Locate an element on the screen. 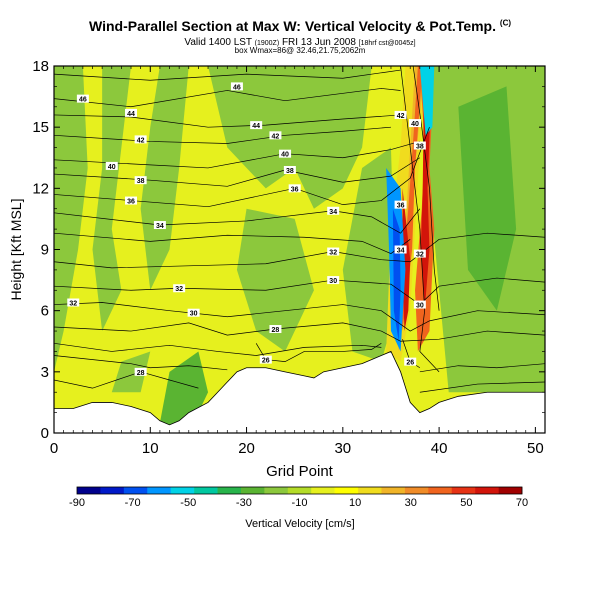 Image resolution: width=600 pixels, height=600 pixels. colorbar-tick-label: -70 is located at coordinates (133, 503).